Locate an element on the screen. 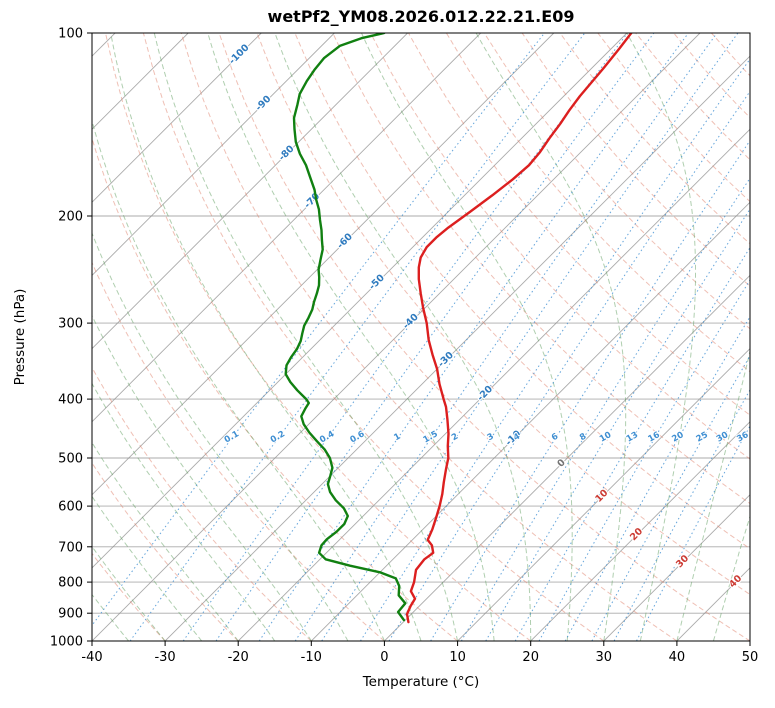 This screenshot has width=775, height=708. svg-text: 1 is located at coordinates (397, 438).